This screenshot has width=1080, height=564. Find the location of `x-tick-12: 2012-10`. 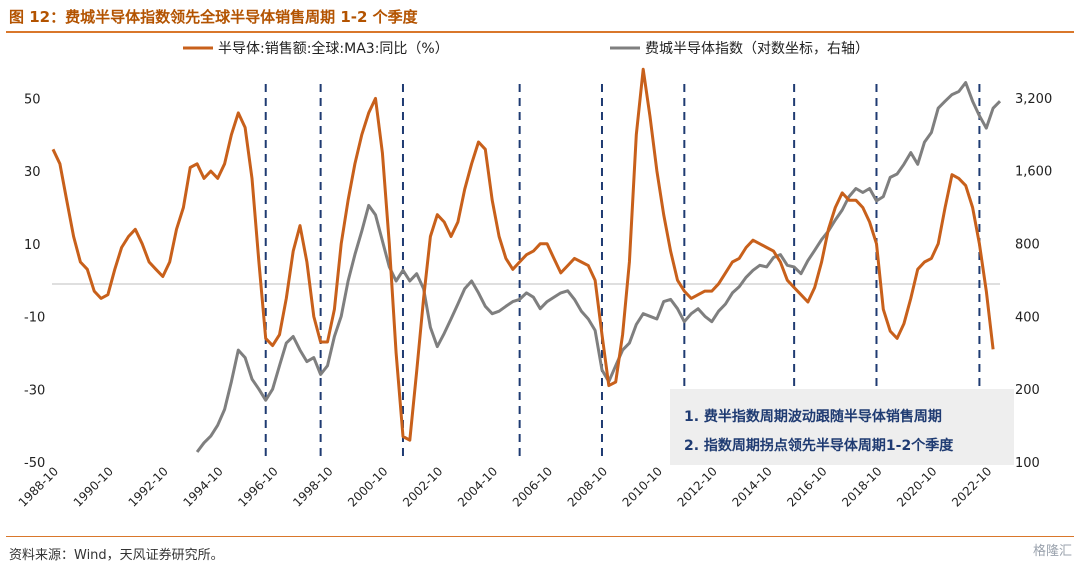

x-tick-12: 2012-10 is located at coordinates (697, 486).